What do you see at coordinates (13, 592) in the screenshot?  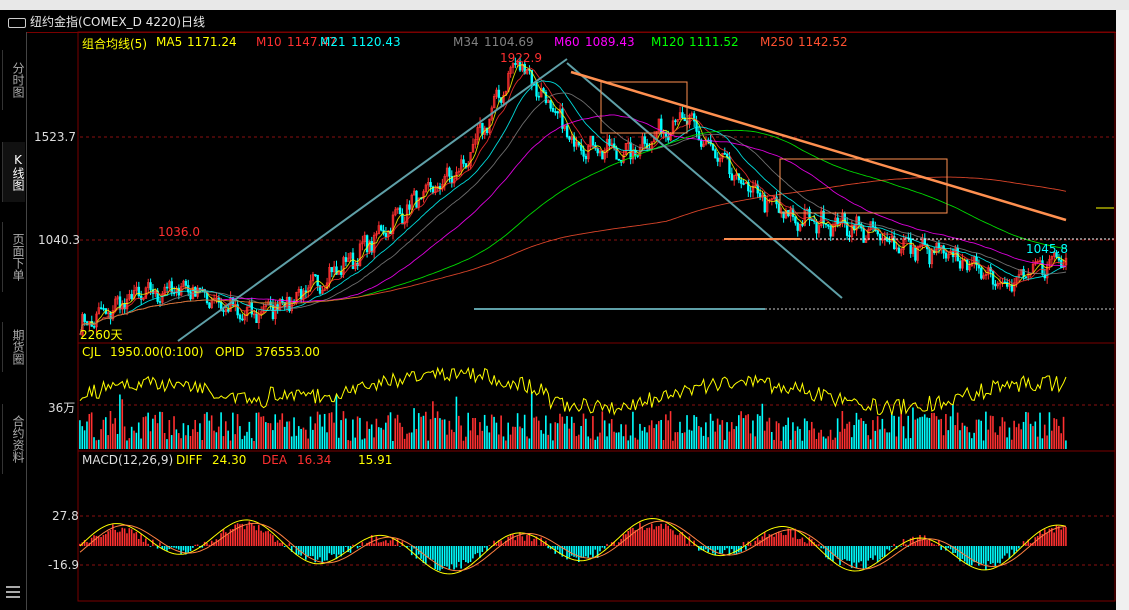 I see `menu-icon` at bounding box center [13, 592].